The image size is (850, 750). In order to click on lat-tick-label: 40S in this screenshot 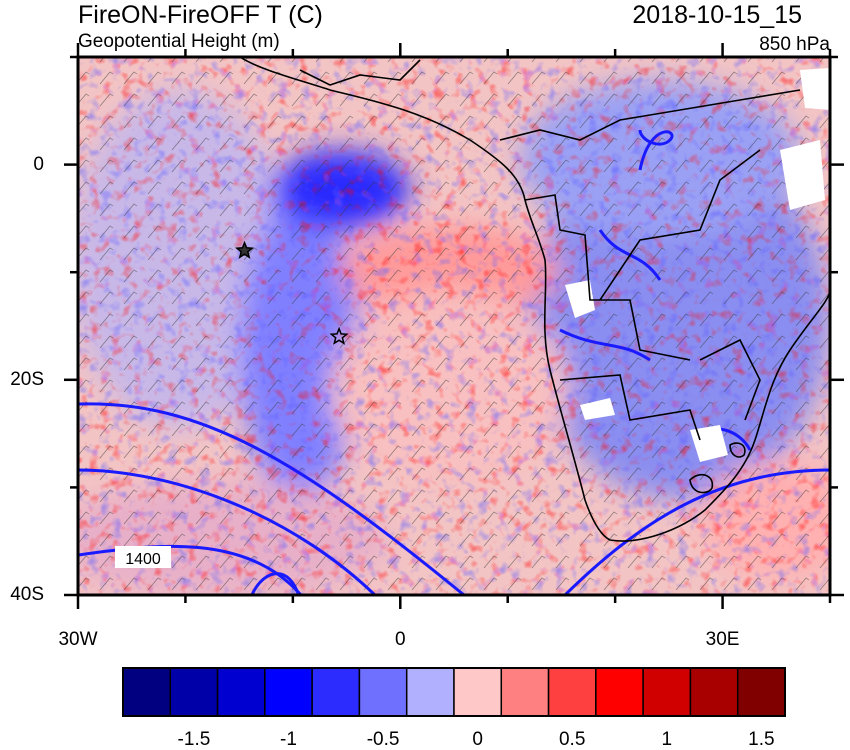, I will do `click(27, 594)`.